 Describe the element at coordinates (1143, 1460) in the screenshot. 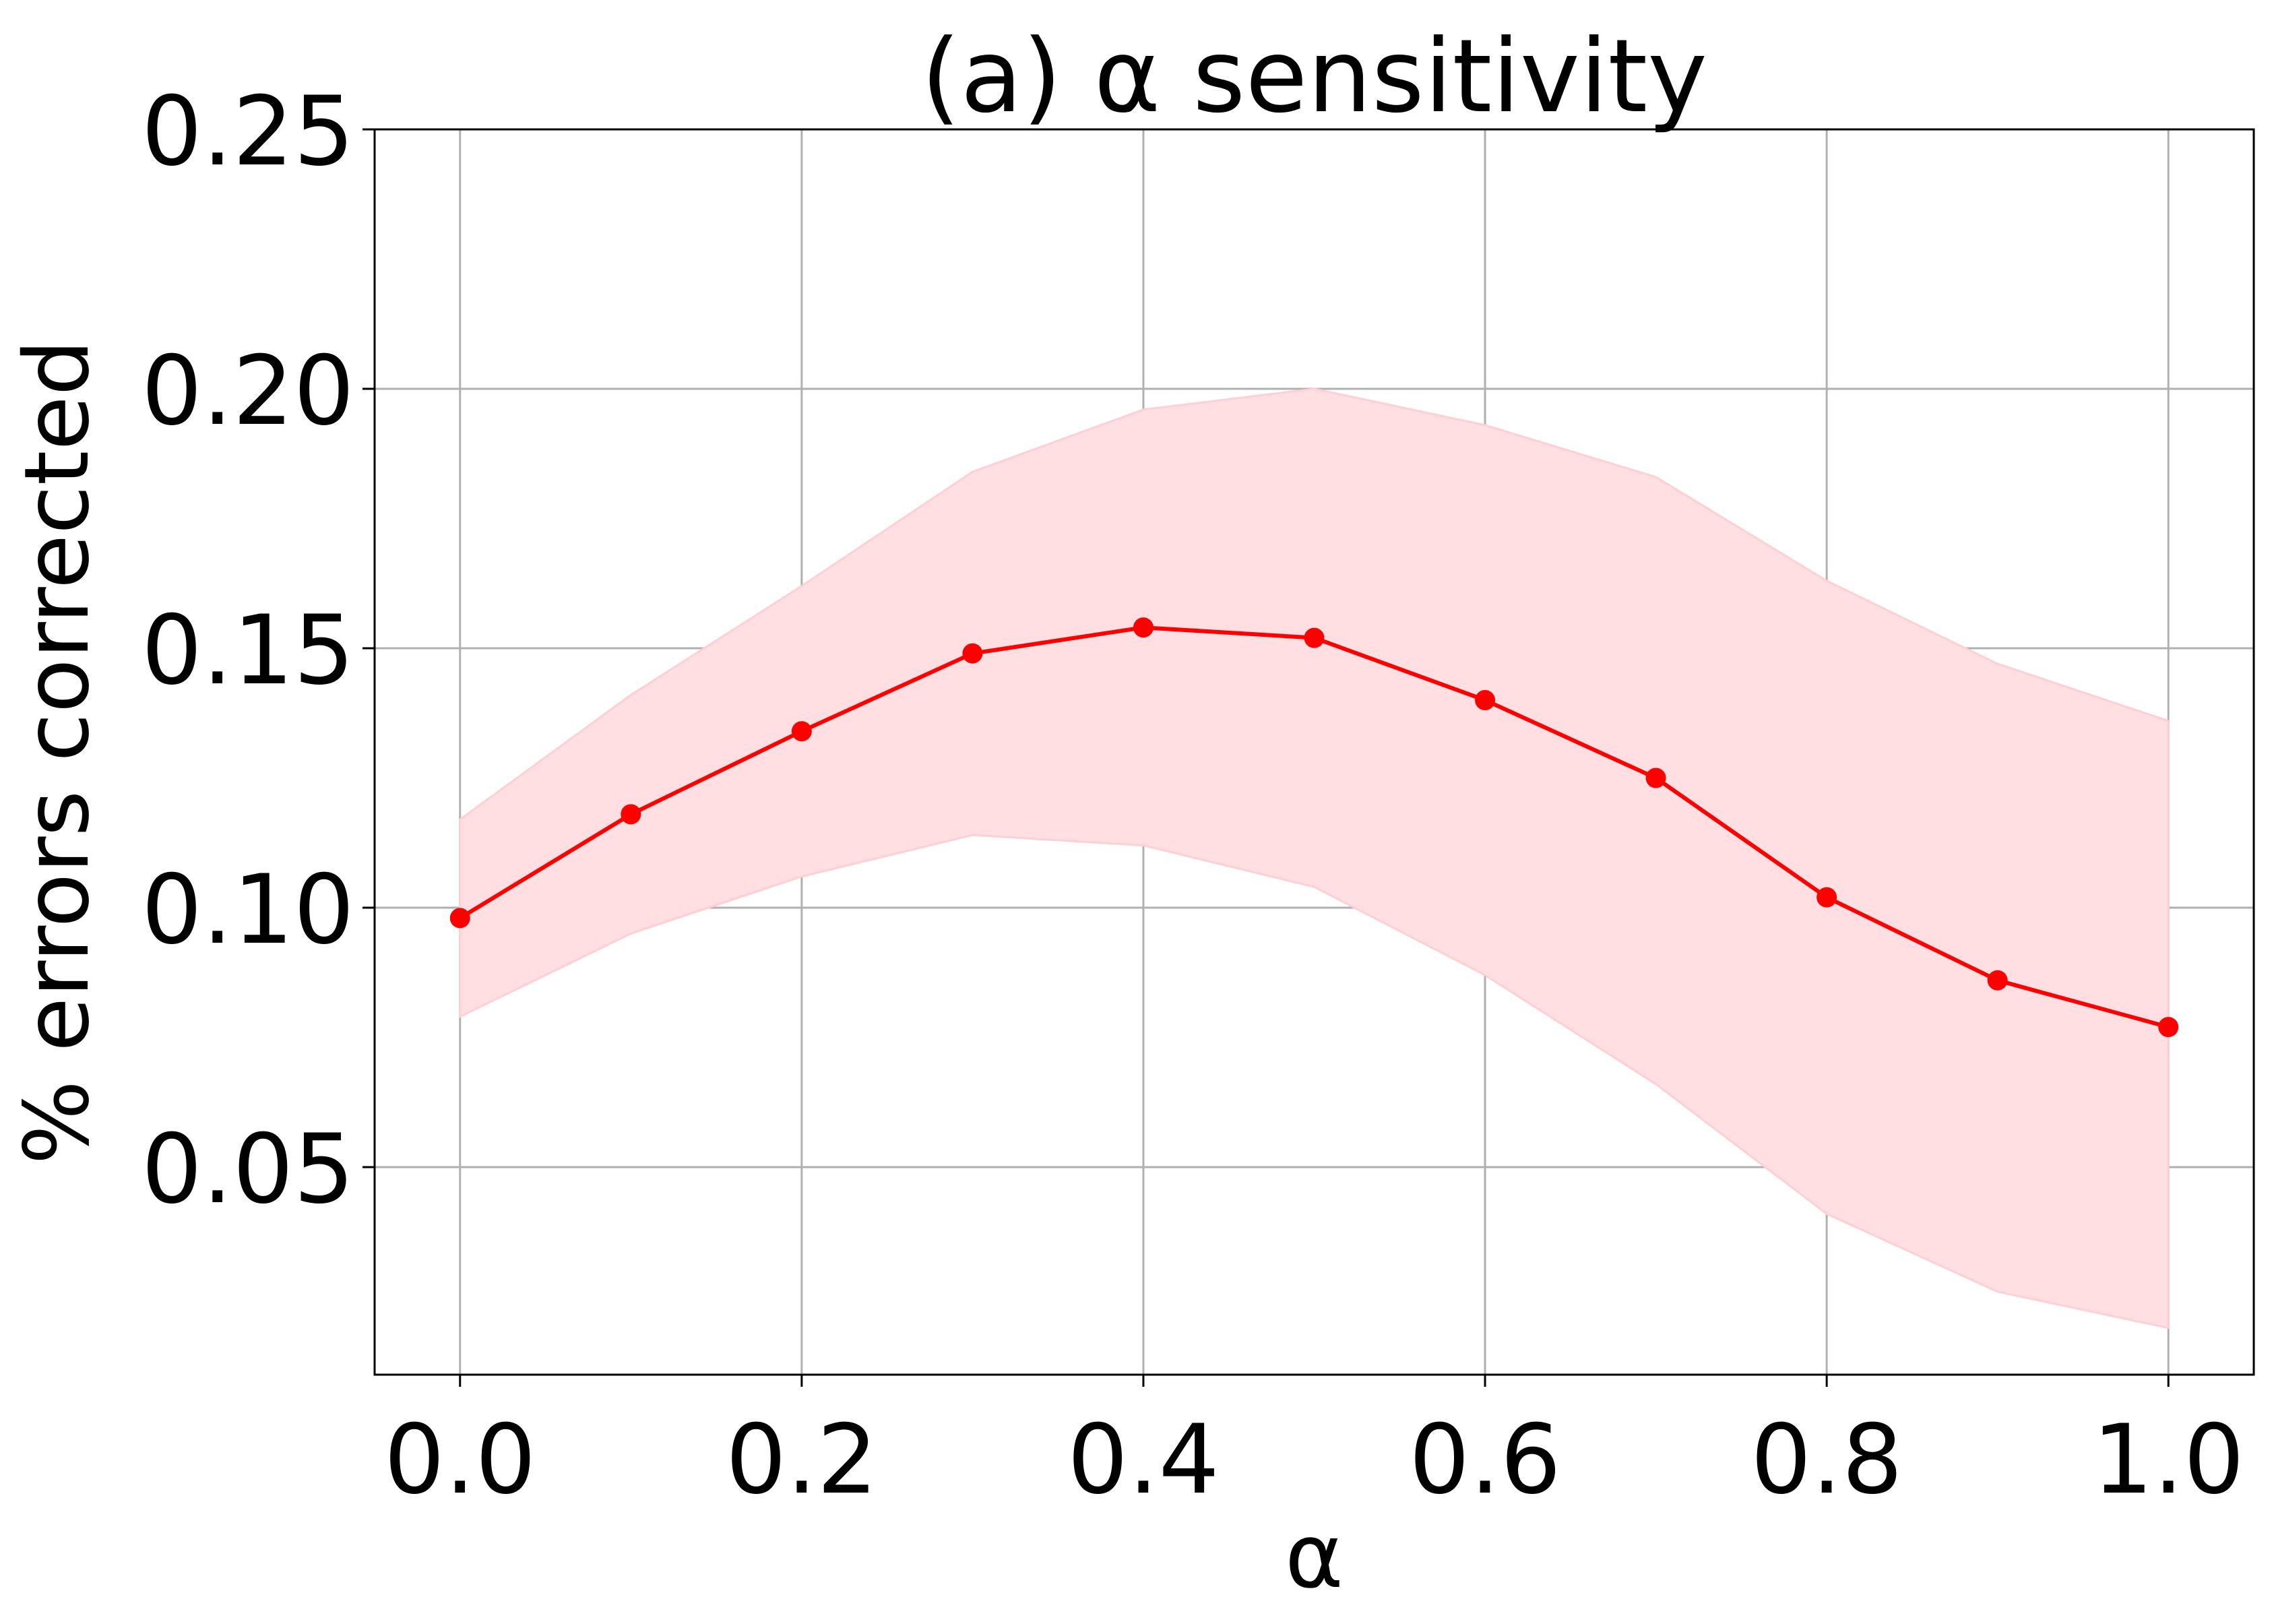

I see `x-tick-label: 0.4` at that location.